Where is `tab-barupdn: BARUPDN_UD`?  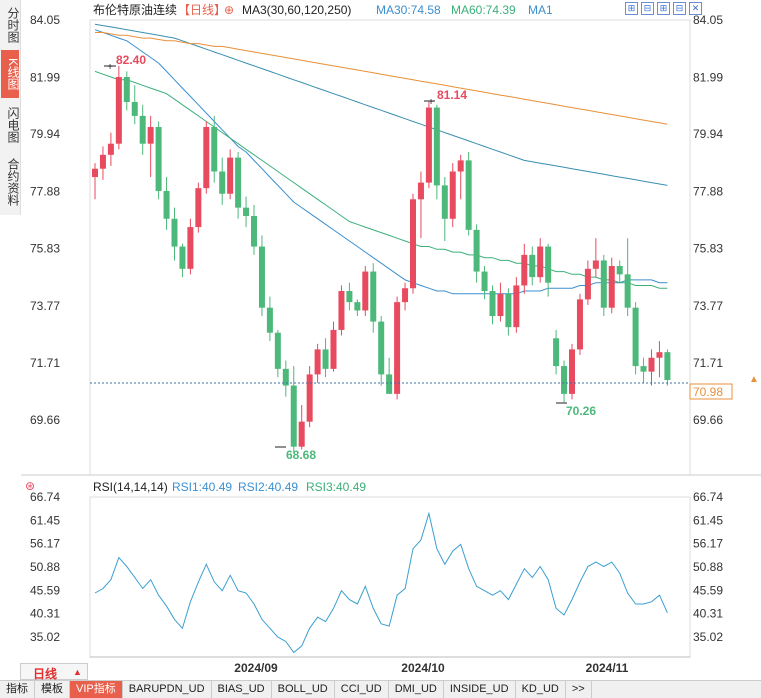
tab-barupdn: BARUPDN_UD is located at coordinates (167, 689).